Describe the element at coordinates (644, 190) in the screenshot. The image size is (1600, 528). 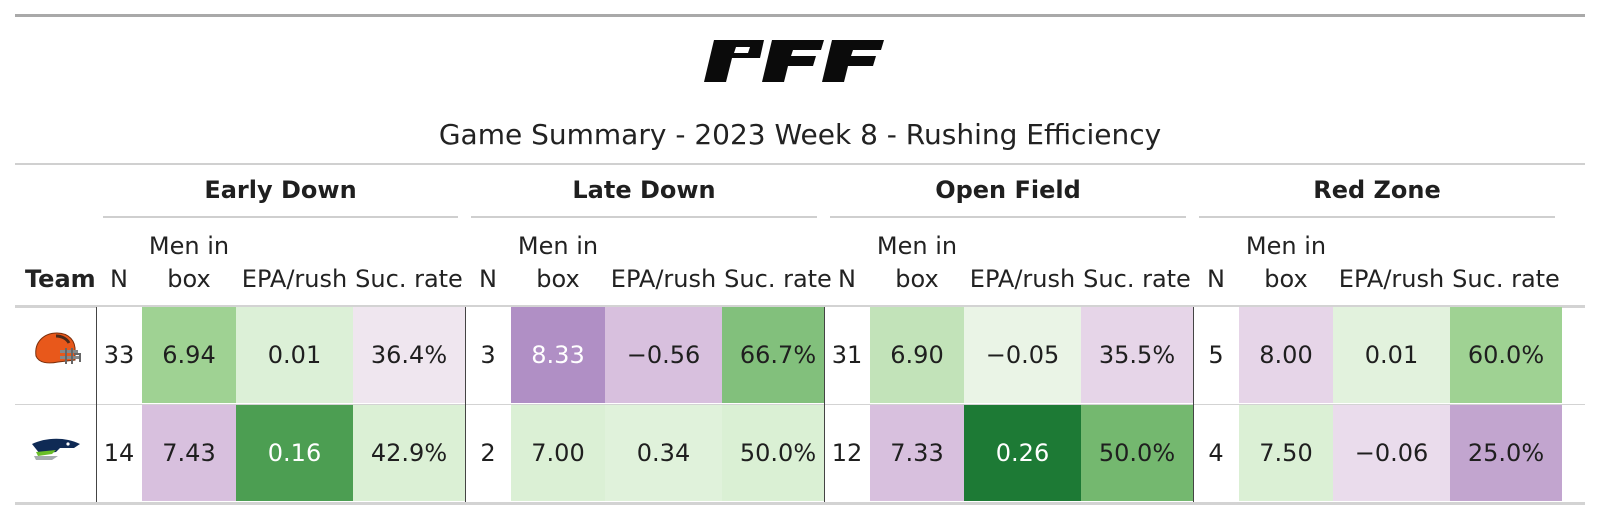
I see `spanner-late-down: Late Down` at that location.